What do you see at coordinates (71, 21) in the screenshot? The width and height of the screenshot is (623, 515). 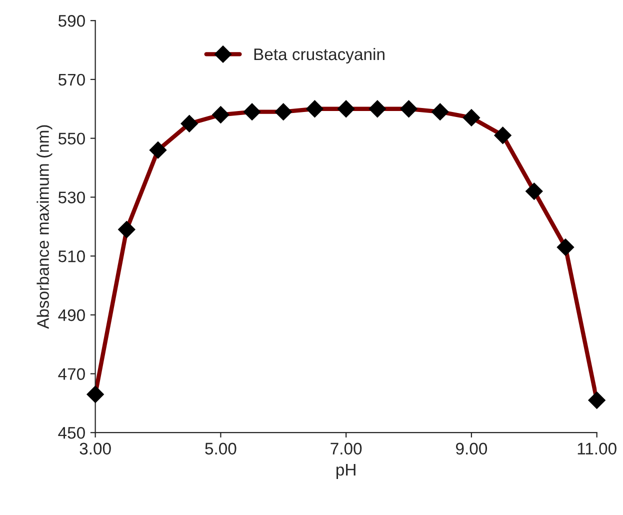 I see `y-tick-label: 590` at bounding box center [71, 21].